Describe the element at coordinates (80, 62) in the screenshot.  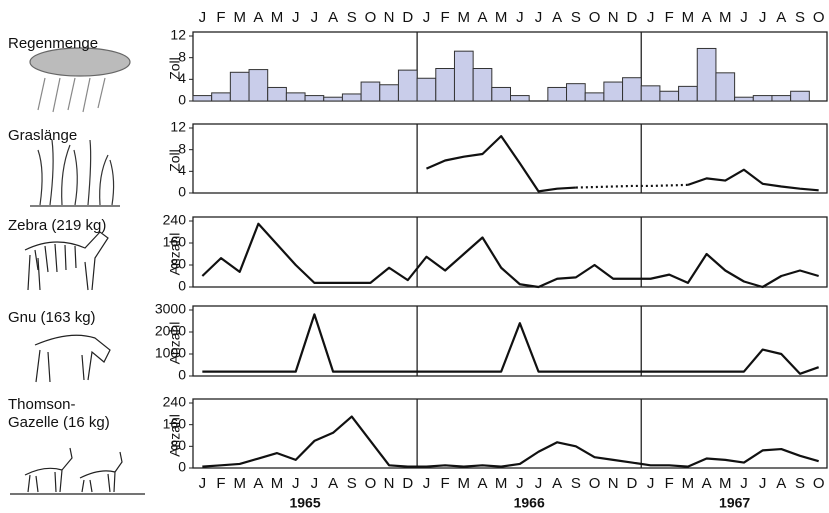
I see `cloud-icon` at that location.